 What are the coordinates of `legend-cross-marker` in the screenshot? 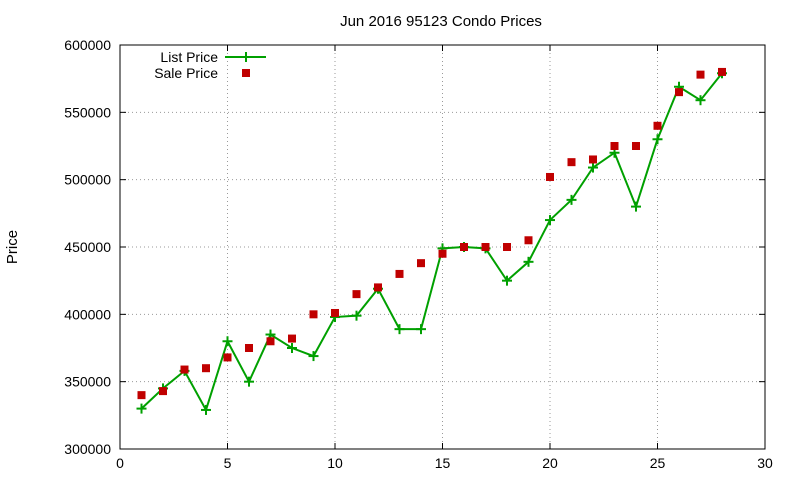 It's located at (246, 57).